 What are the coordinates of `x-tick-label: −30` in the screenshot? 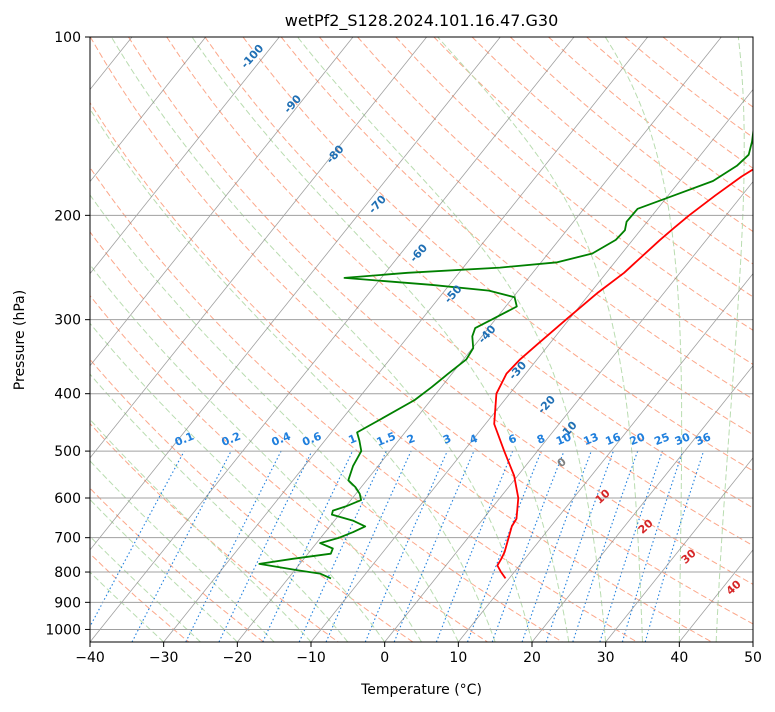 It's located at (164, 658).